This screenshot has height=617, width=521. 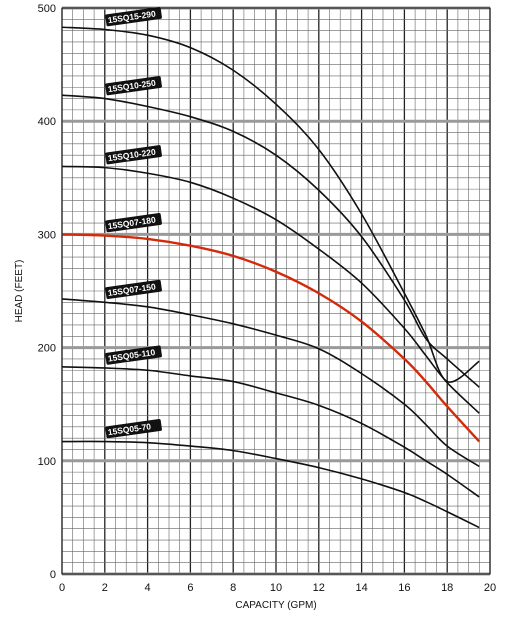 What do you see at coordinates (47, 235) in the screenshot?
I see `y-tick-label: 300` at bounding box center [47, 235].